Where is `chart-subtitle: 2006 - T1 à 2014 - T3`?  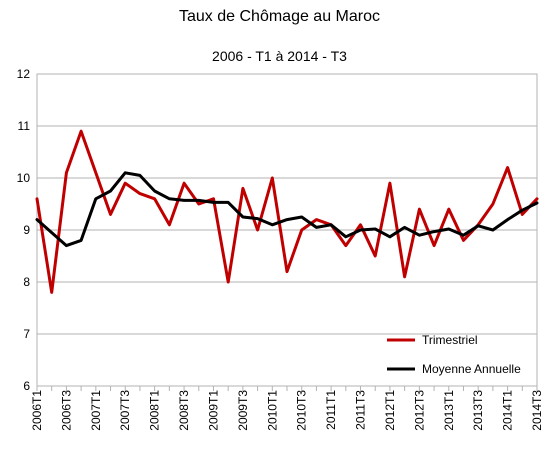
chart-subtitle: 2006 - T1 à 2014 - T3 is located at coordinates (279, 56).